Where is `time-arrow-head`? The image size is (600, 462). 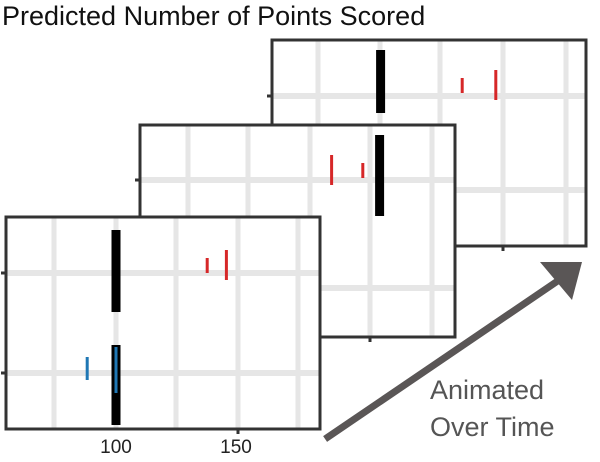 time-arrow-head is located at coordinates (561, 281).